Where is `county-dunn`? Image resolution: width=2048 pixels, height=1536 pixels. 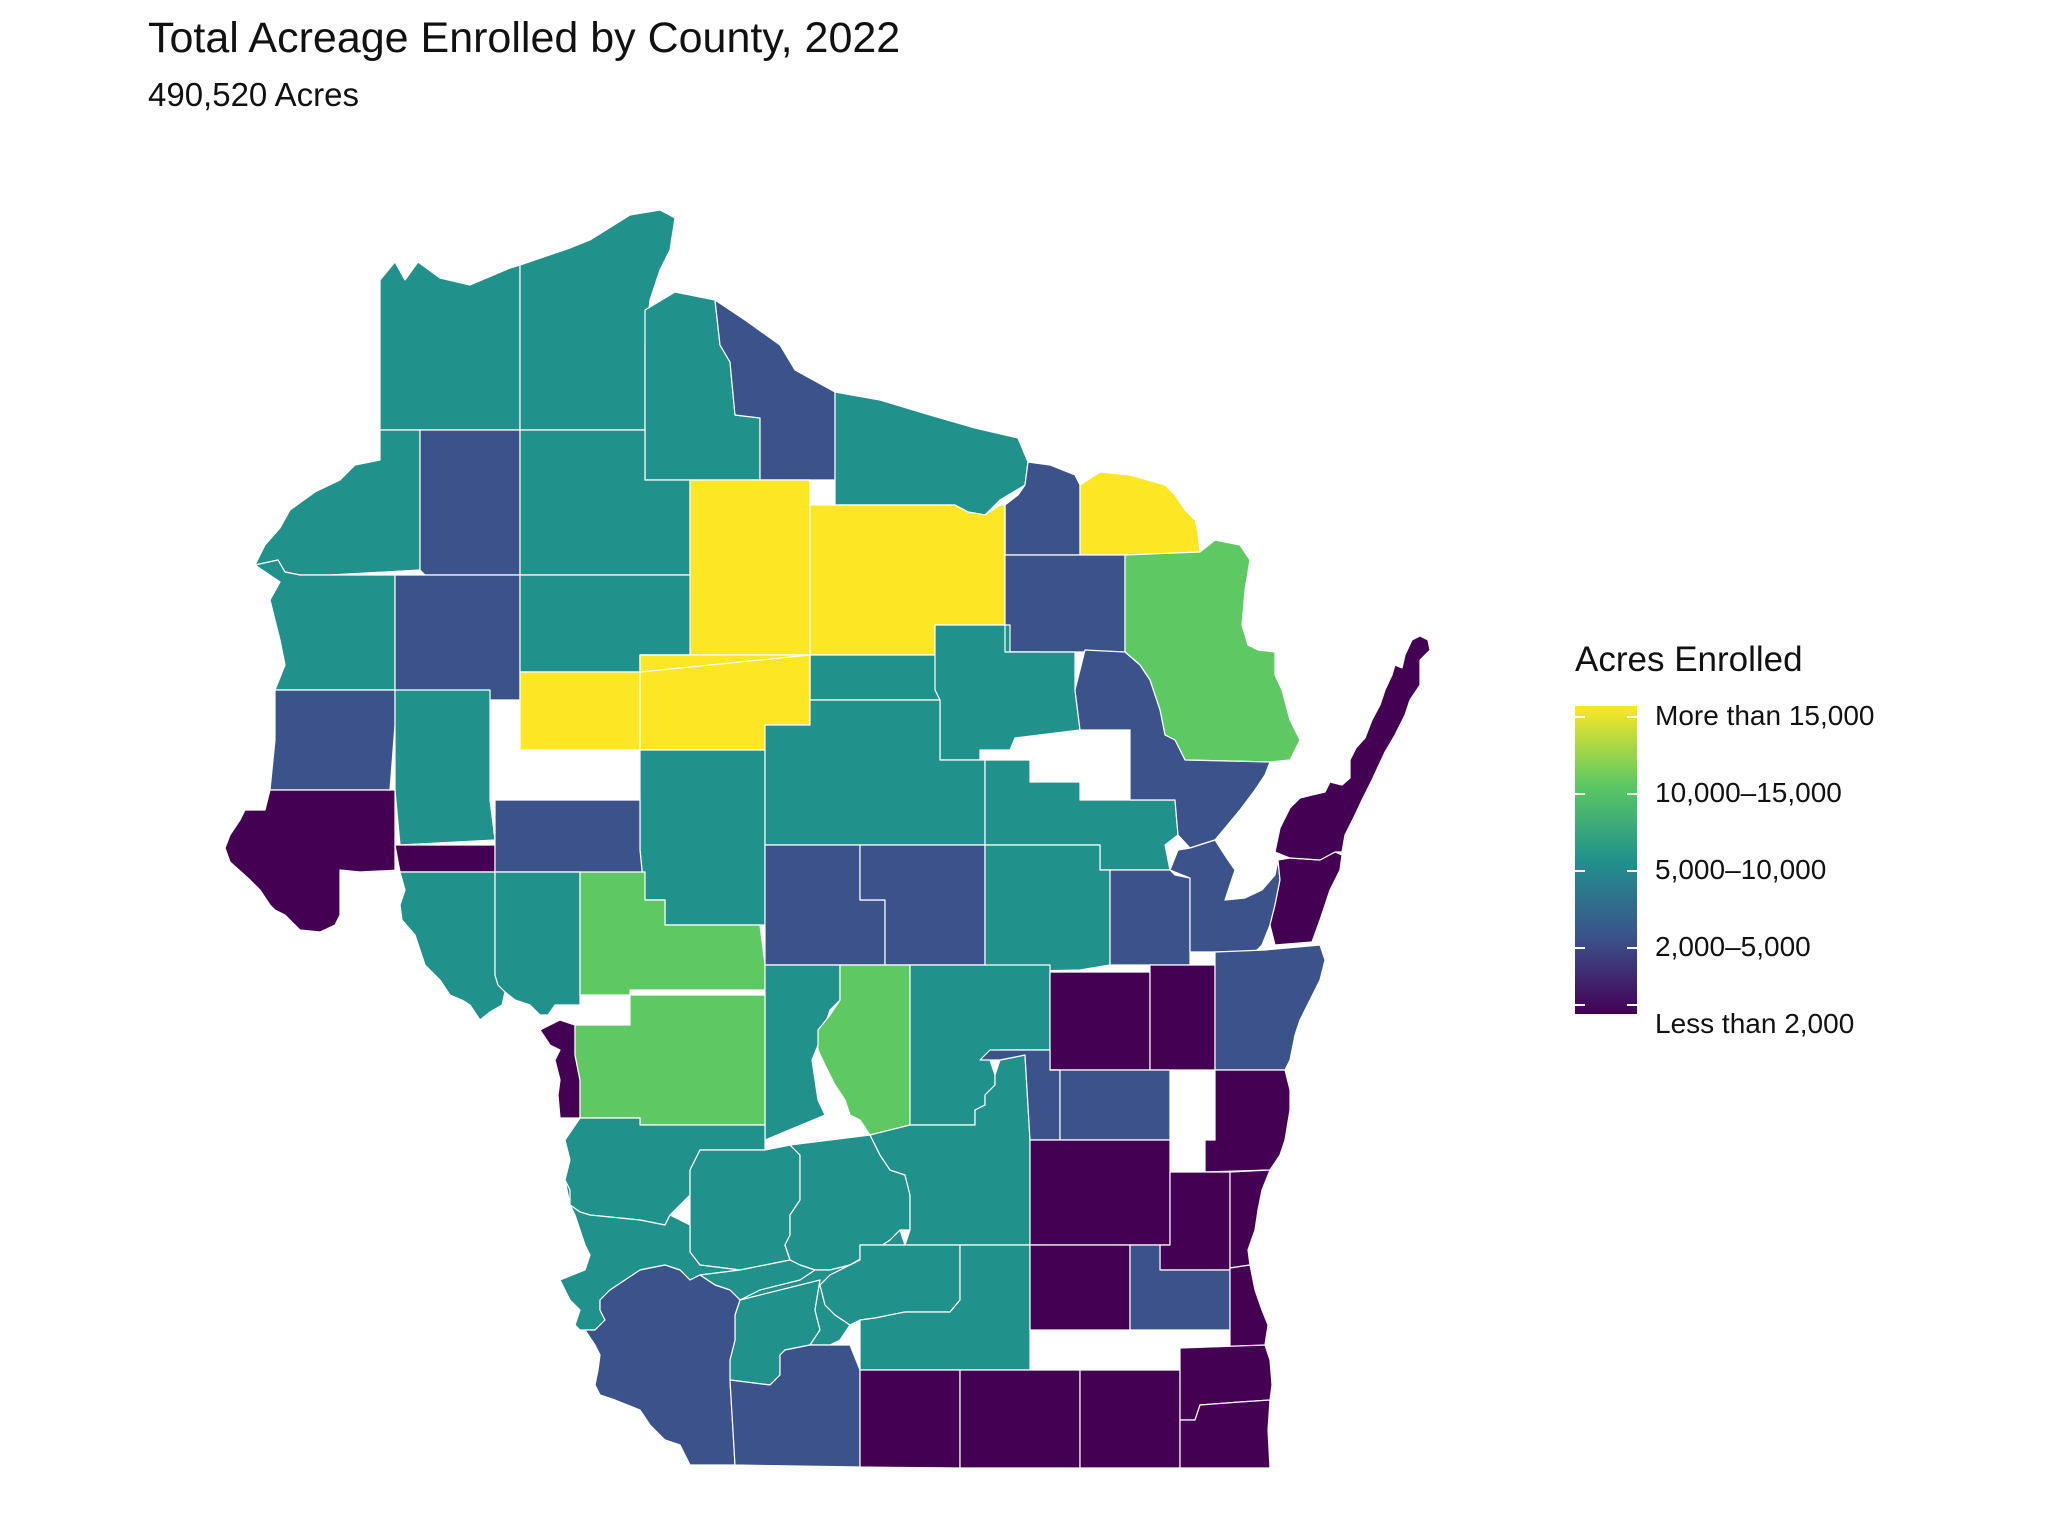
county-dunn is located at coordinates (445, 767).